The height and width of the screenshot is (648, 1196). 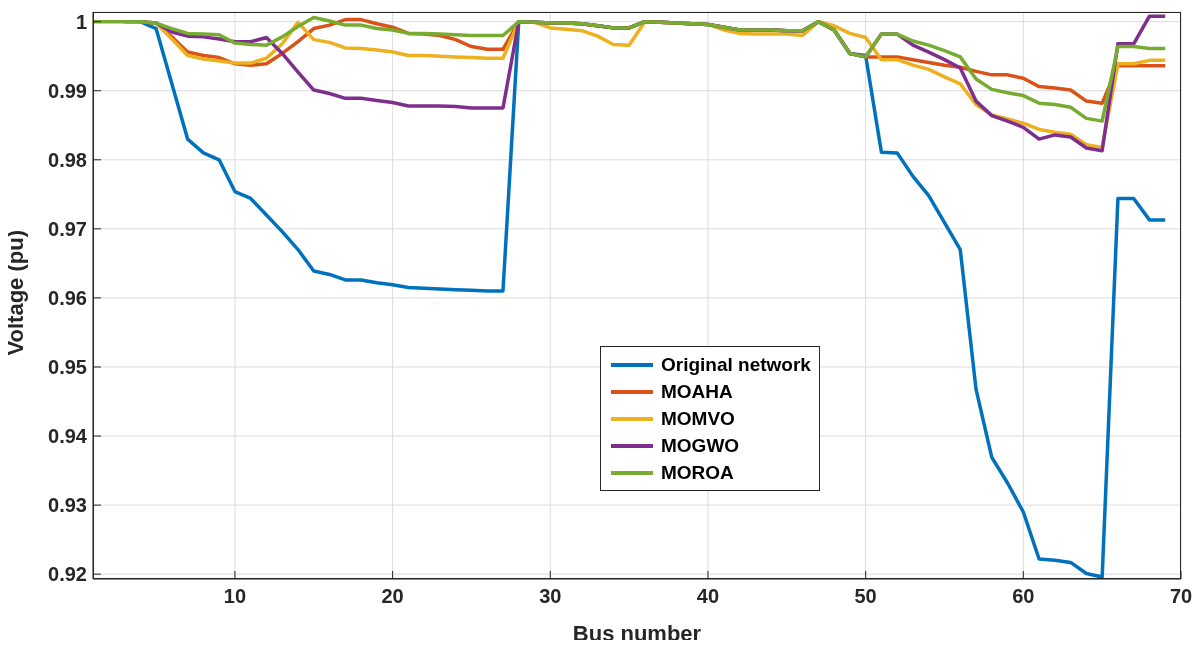 I want to click on y-tick-label: 0.92, so click(x=67, y=574).